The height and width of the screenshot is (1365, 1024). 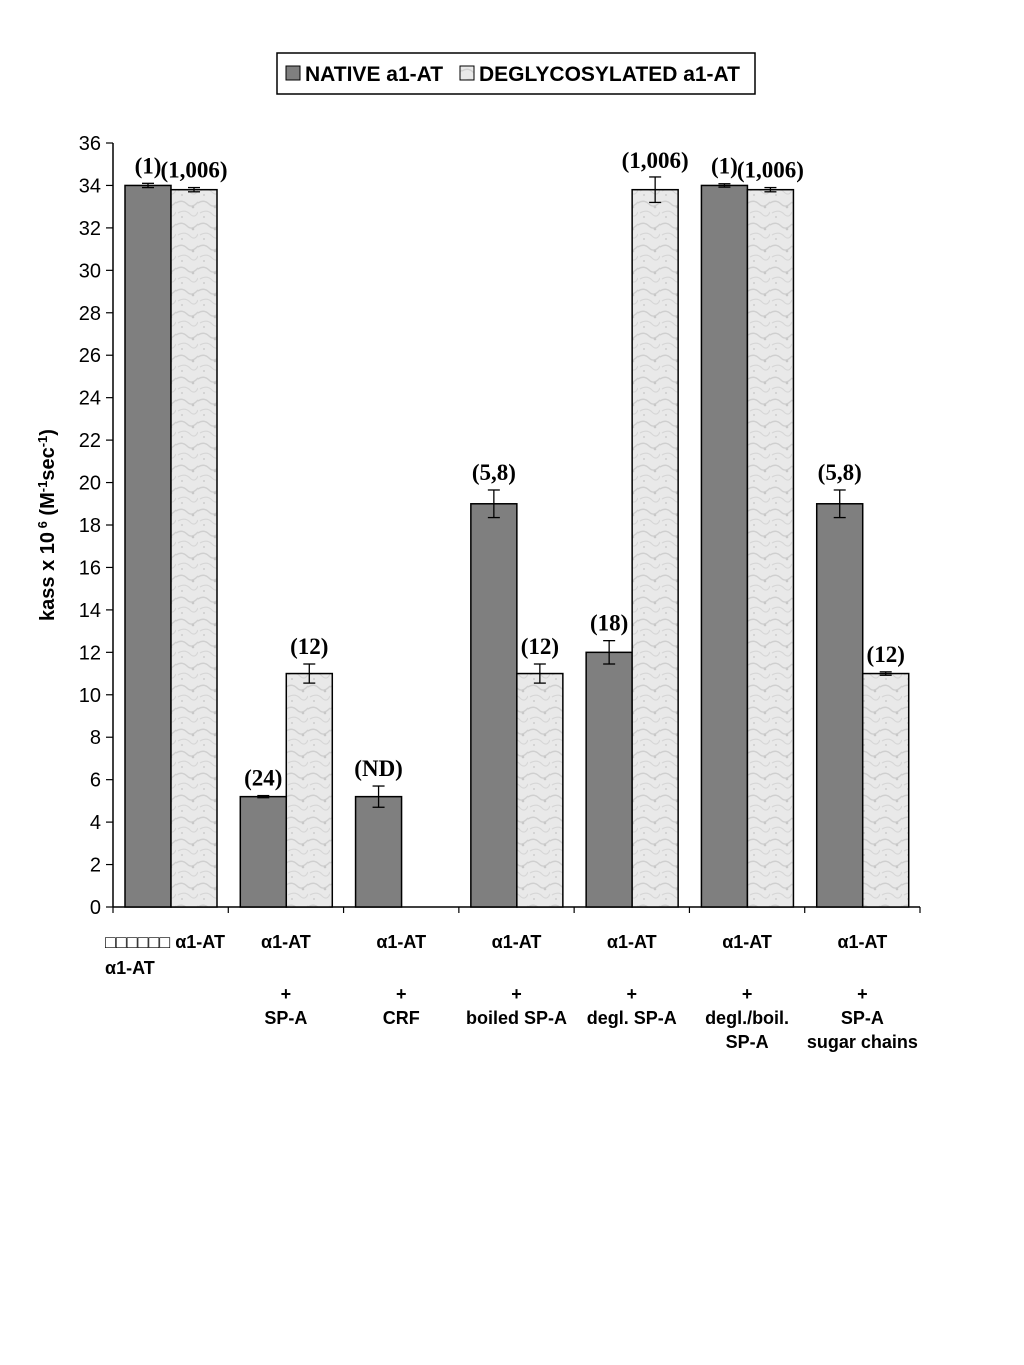 What do you see at coordinates (90, 399) in the screenshot?
I see `y-tick-label: 24` at bounding box center [90, 399].